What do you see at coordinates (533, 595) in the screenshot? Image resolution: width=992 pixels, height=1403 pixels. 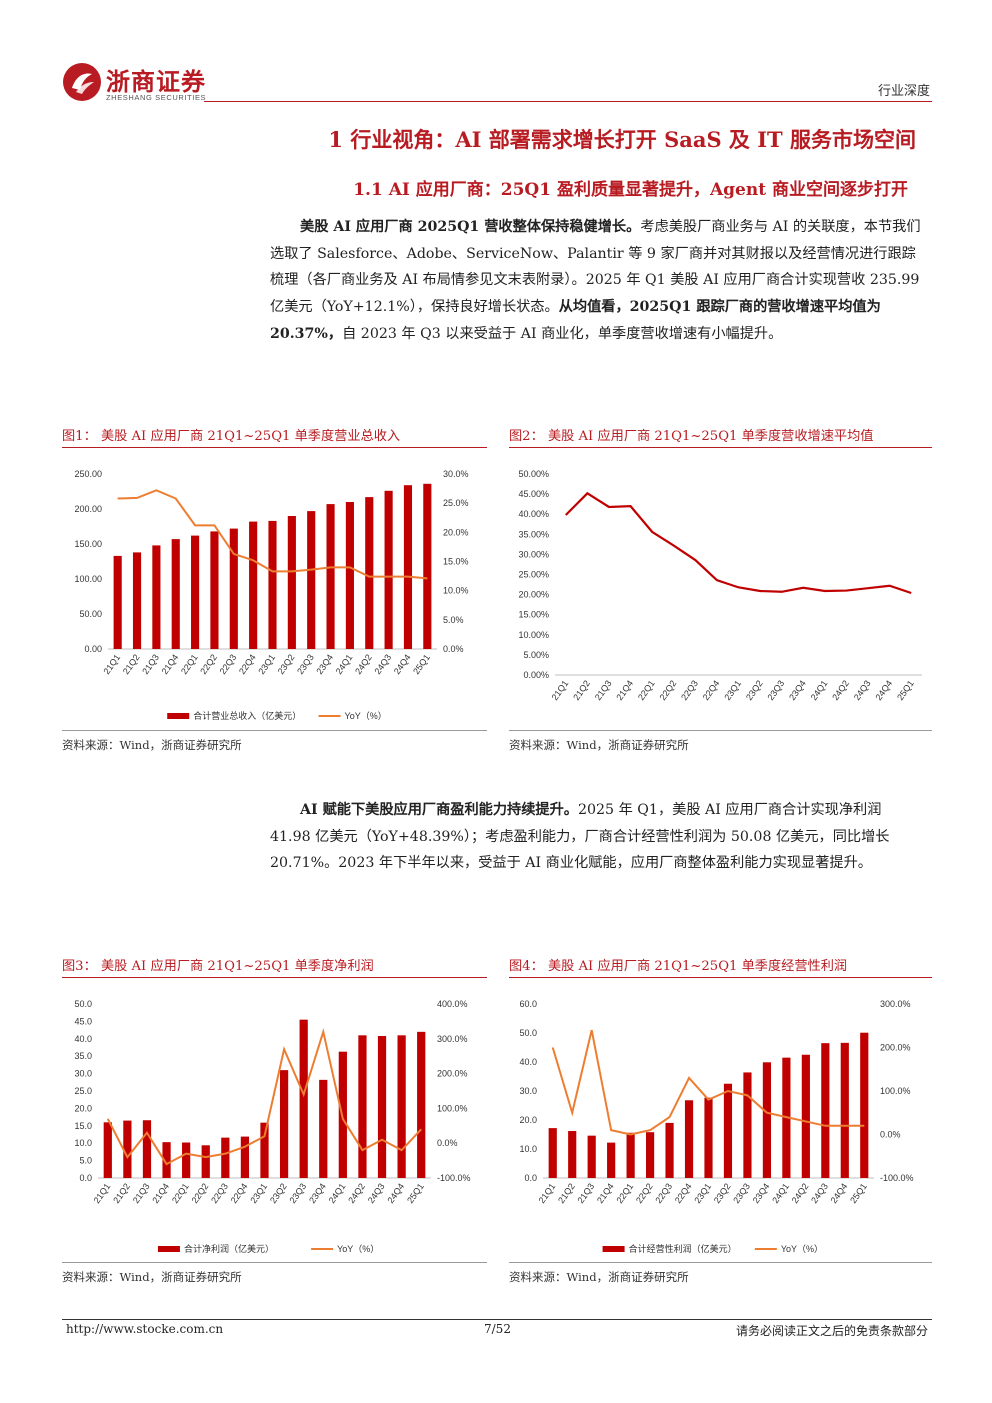 I see `y-tick-label: 20.00%` at bounding box center [533, 595].